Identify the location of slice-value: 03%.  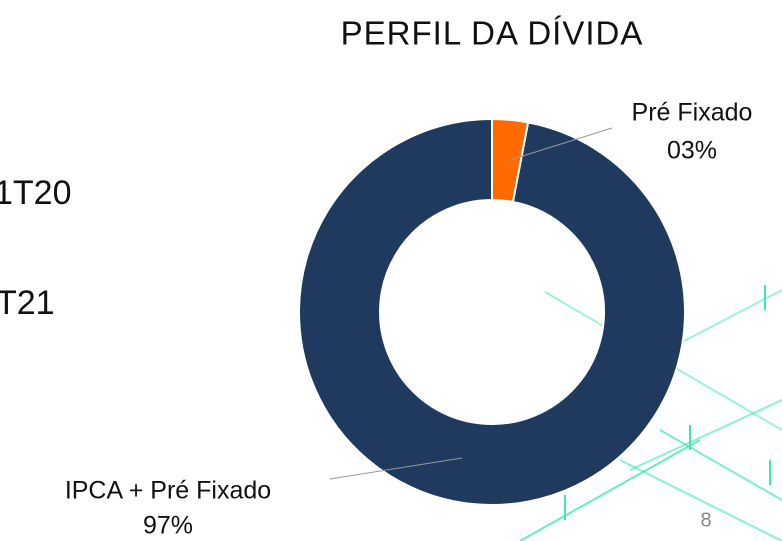
(692, 151).